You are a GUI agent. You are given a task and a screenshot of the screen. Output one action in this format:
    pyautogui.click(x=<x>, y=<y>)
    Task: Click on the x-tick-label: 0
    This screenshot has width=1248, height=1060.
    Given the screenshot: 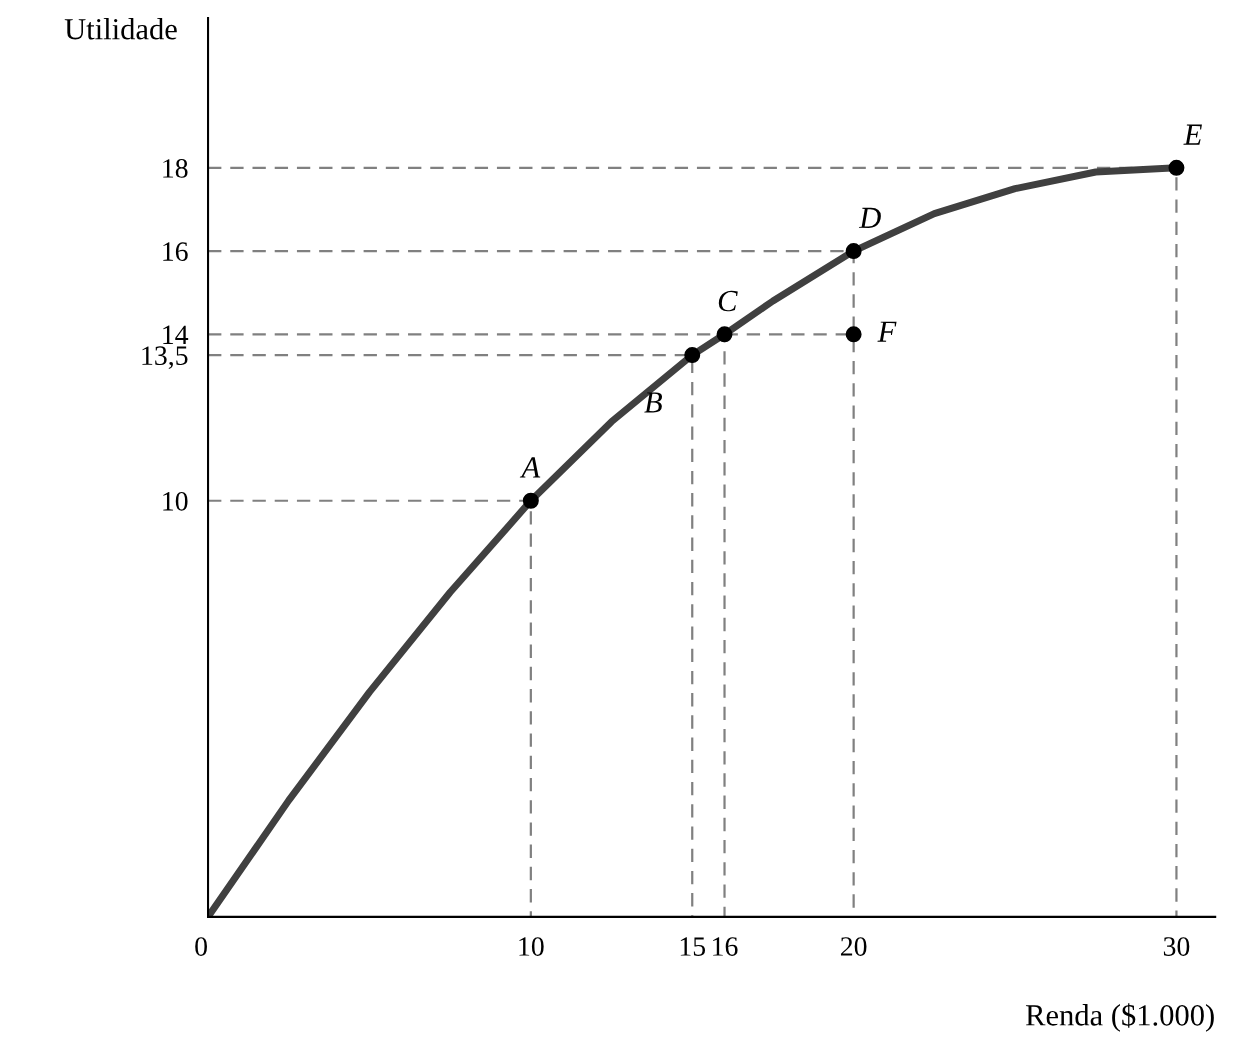 What is the action you would take?
    pyautogui.click(x=201, y=946)
    